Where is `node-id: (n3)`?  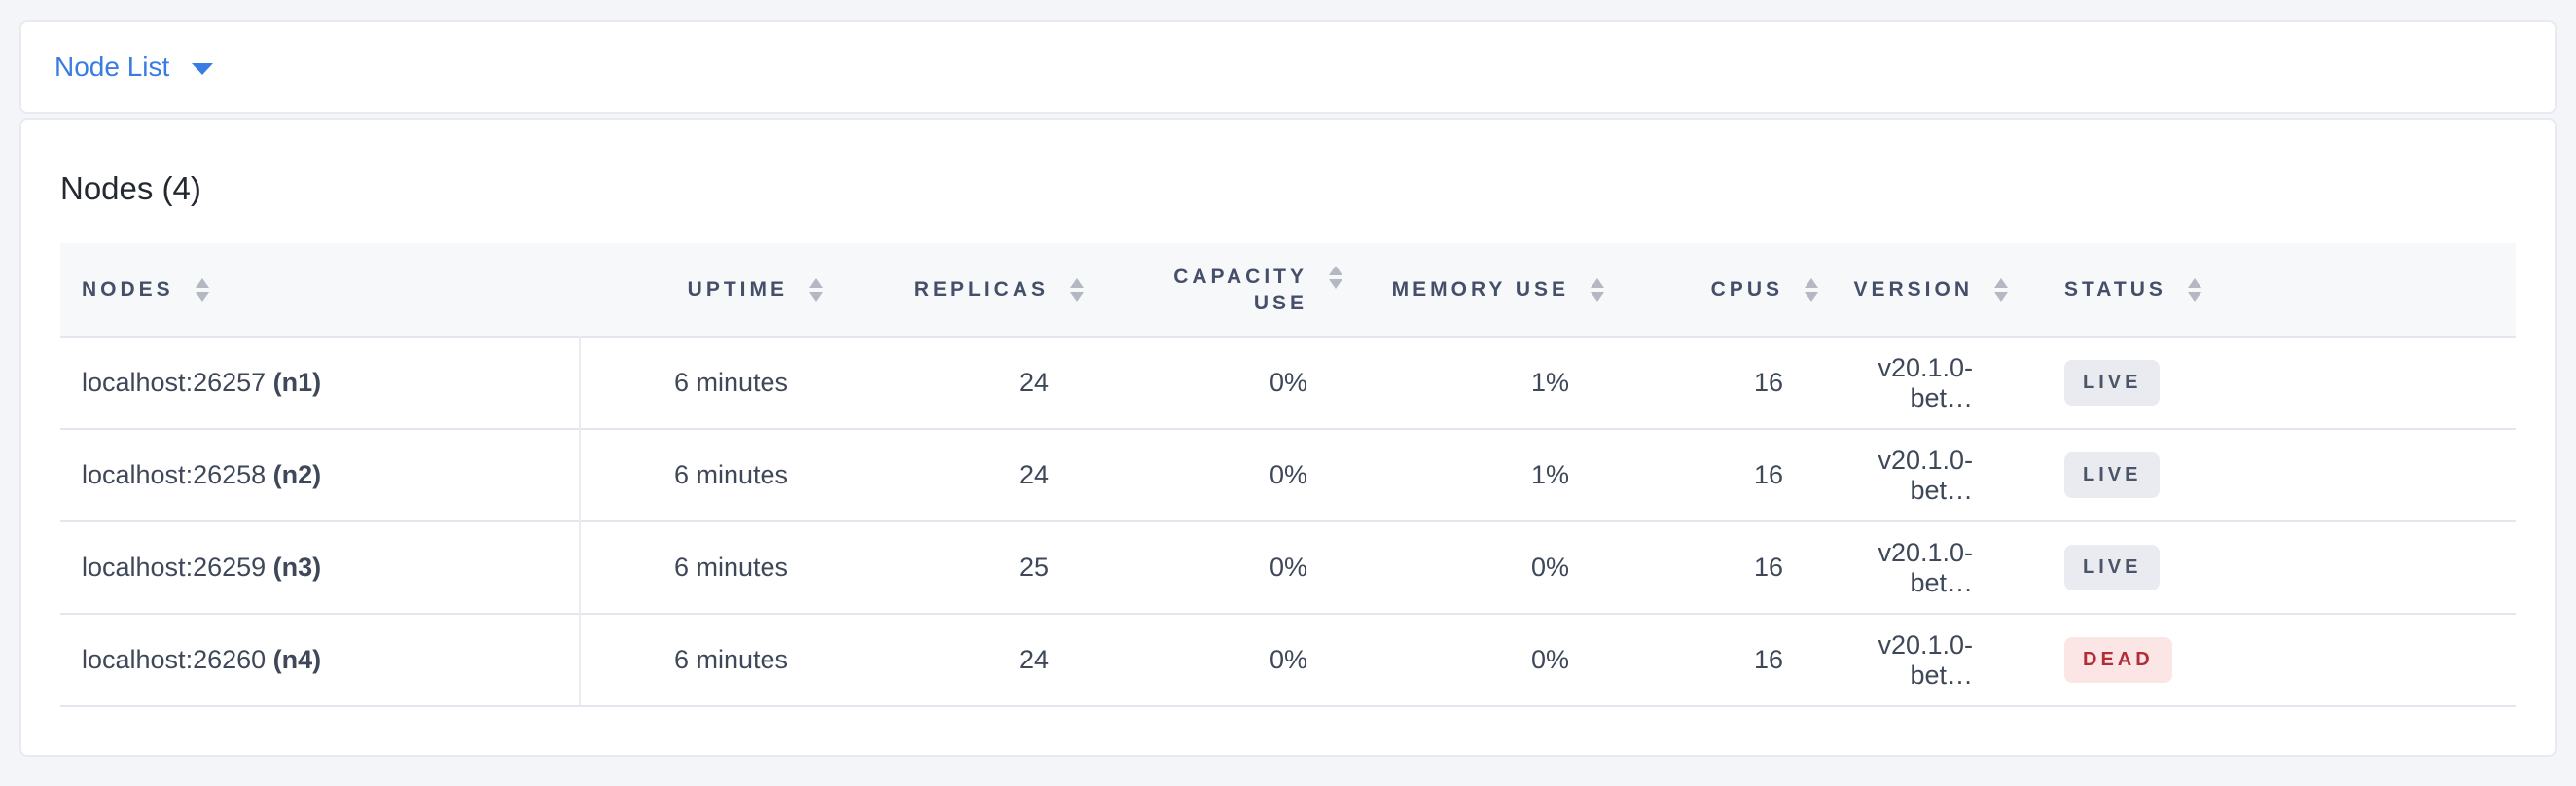 node-id: (n3) is located at coordinates (297, 567).